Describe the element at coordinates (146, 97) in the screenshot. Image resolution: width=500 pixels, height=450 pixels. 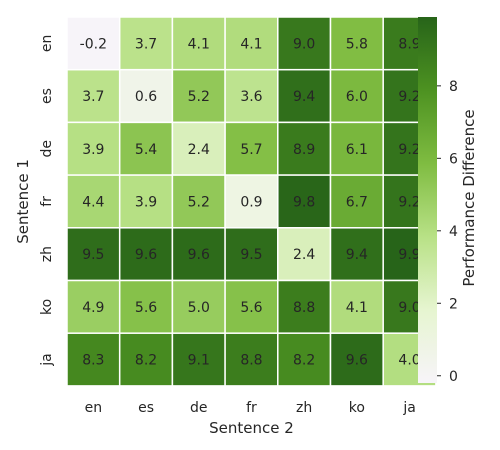
I see `cell-value-label: 0.6` at that location.